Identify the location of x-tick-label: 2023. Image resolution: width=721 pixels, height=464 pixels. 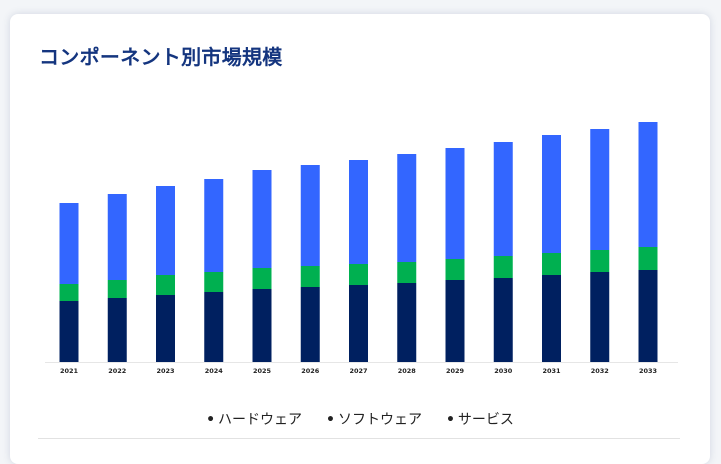
(165, 371).